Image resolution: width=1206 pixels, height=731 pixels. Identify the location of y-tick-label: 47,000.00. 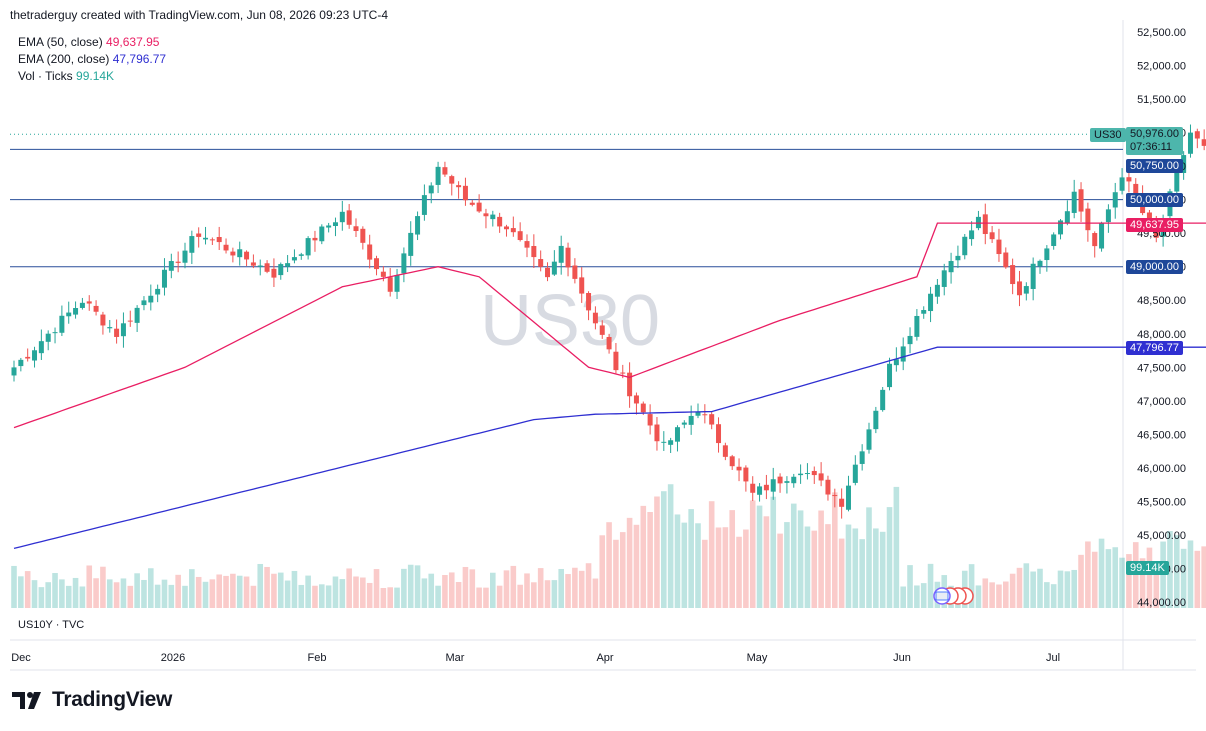
(1161, 402).